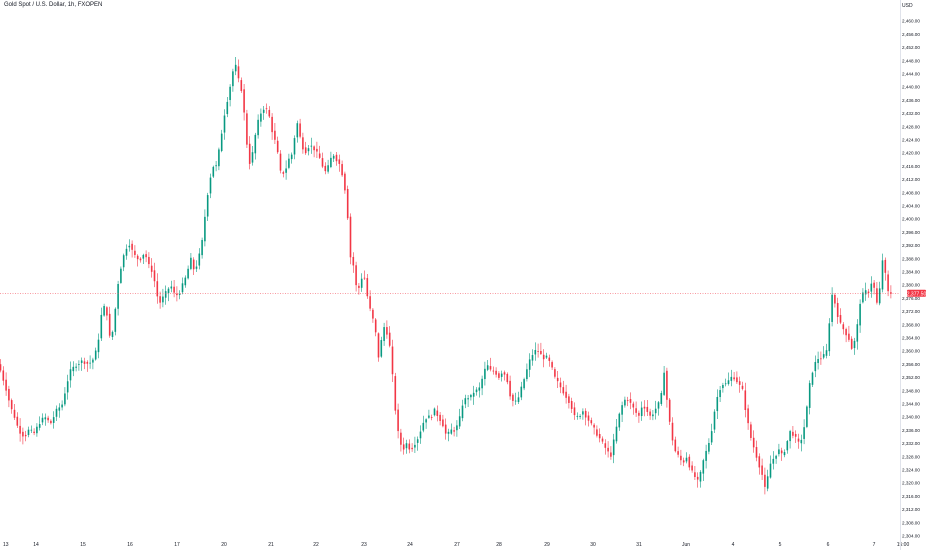 The image size is (932, 555). I want to click on last-price-badge, so click(916, 293).